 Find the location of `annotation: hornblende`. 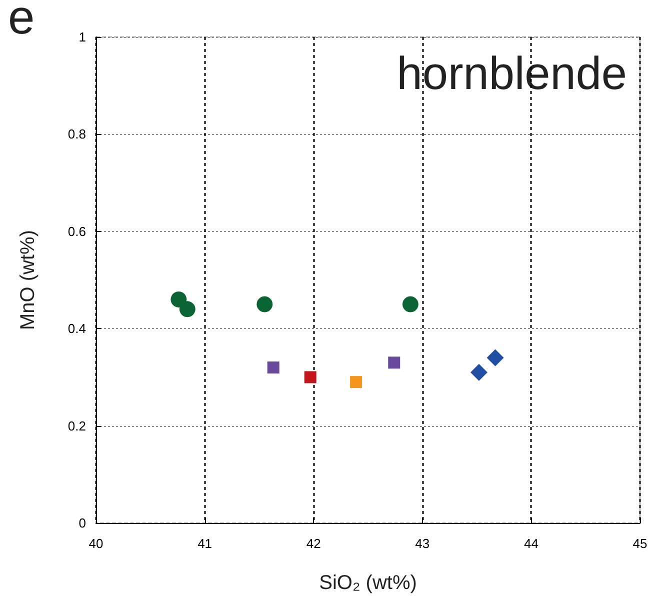

annotation: hornblende is located at coordinates (511, 73).